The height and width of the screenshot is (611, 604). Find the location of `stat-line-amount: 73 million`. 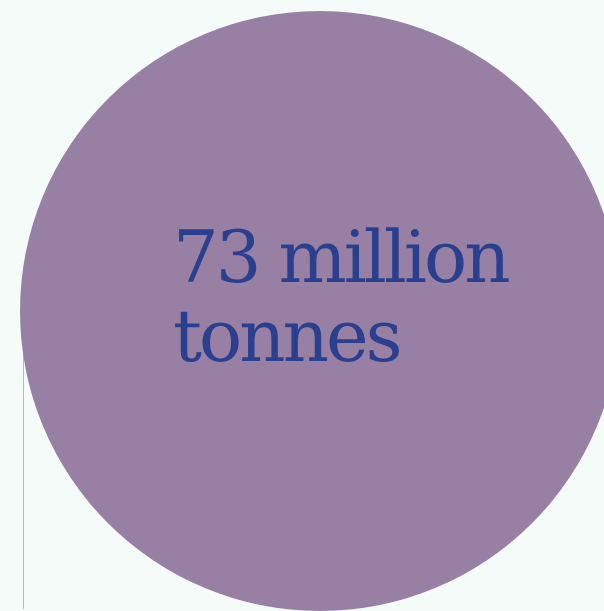

stat-line-amount: 73 million is located at coordinates (342, 257).